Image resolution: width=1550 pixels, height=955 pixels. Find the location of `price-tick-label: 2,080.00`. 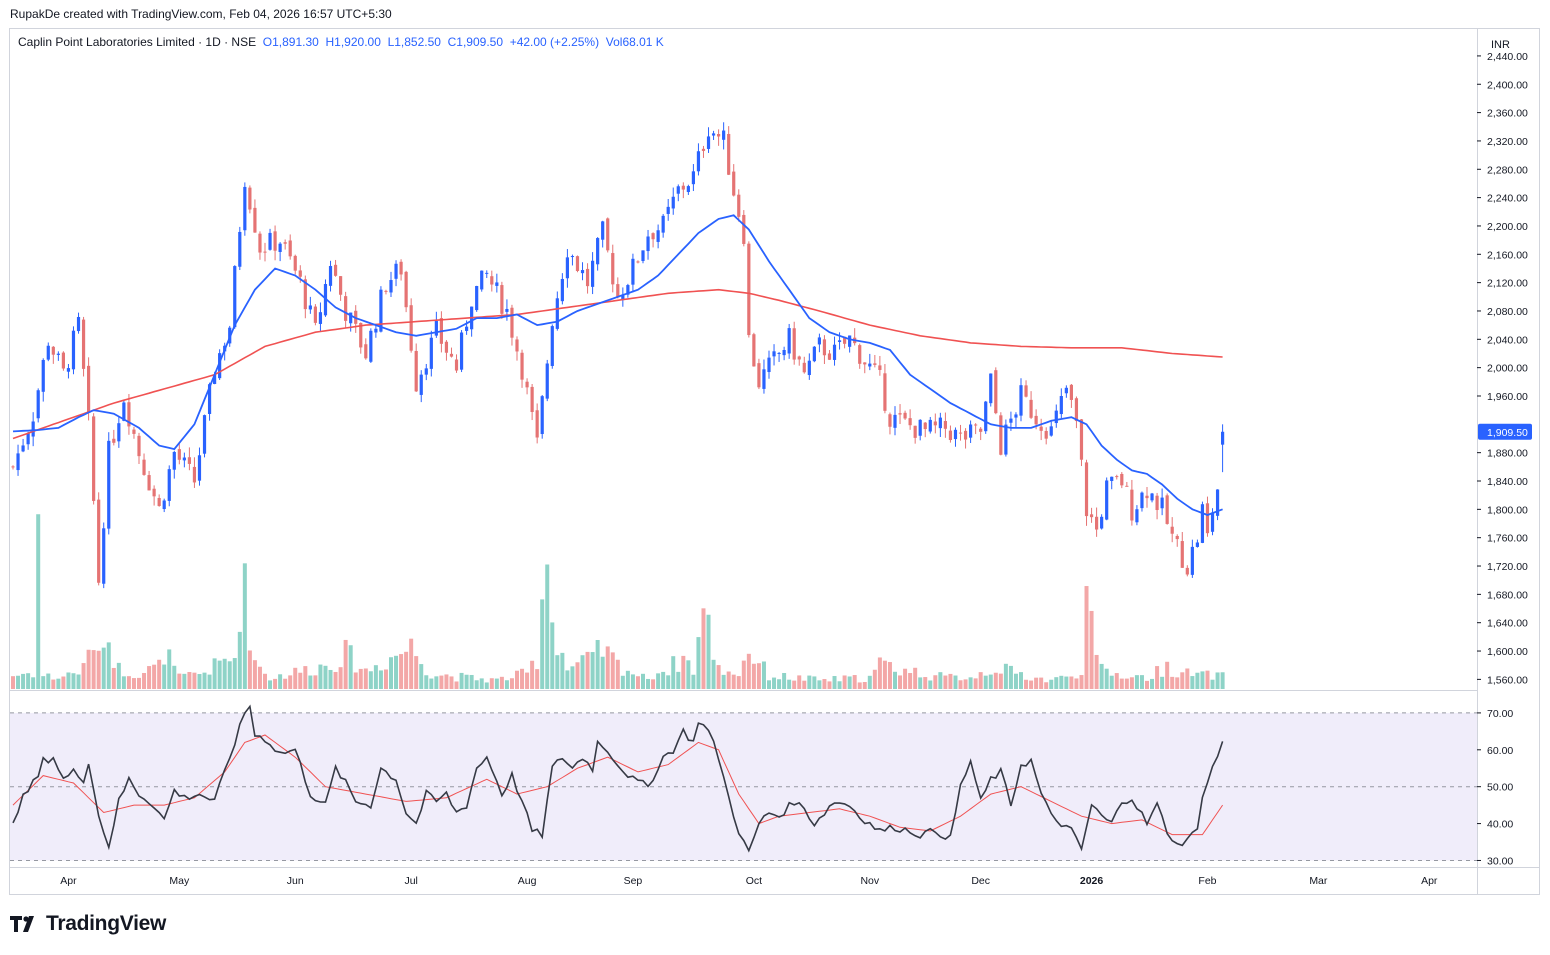

price-tick-label: 2,080.00 is located at coordinates (1507, 312).